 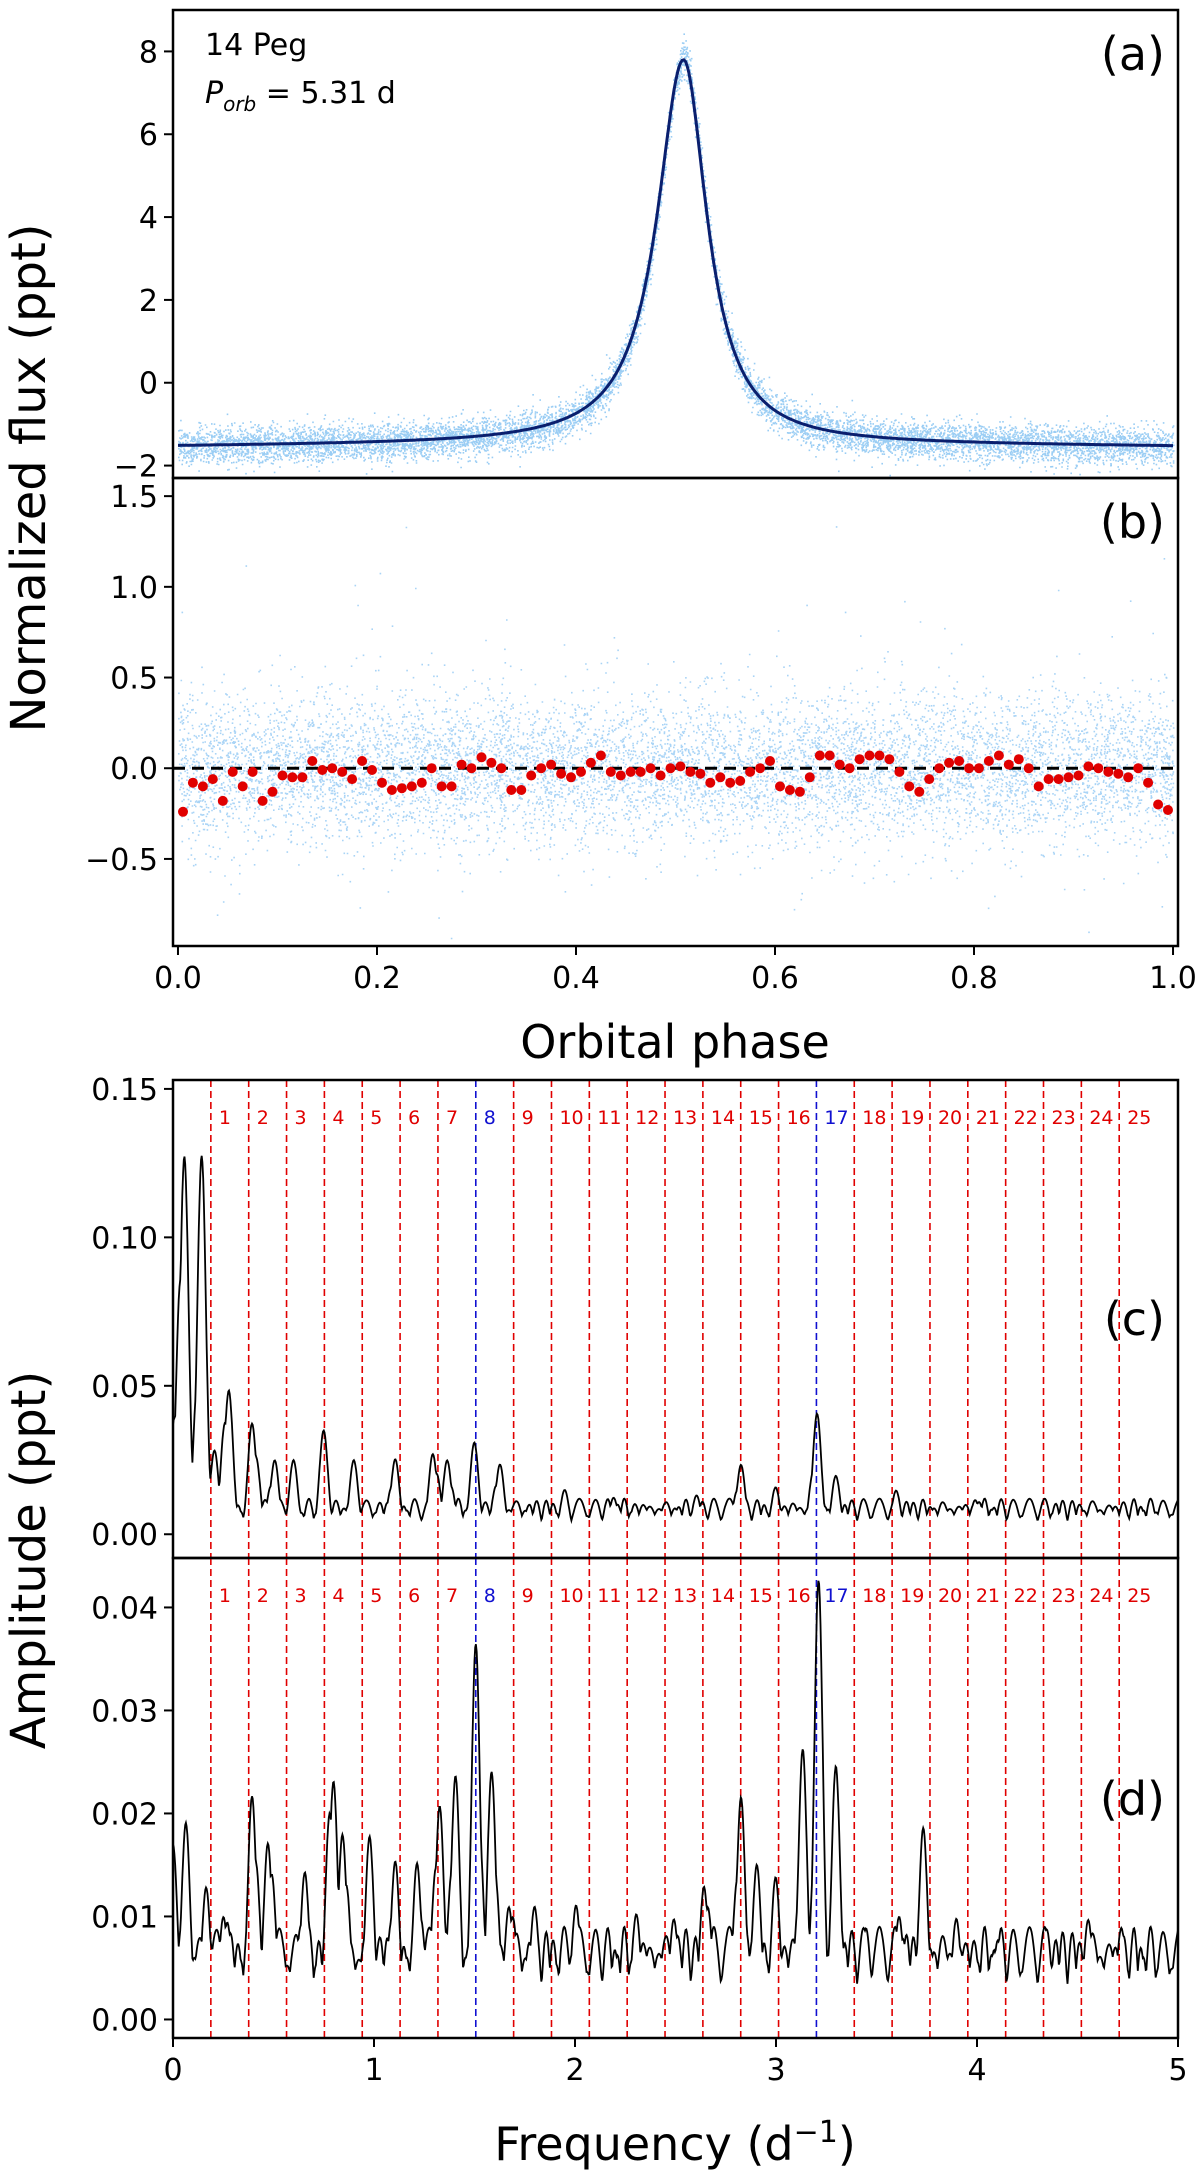 I want to click on panel-d-harmonic-label: 4, so click(x=338, y=1596).